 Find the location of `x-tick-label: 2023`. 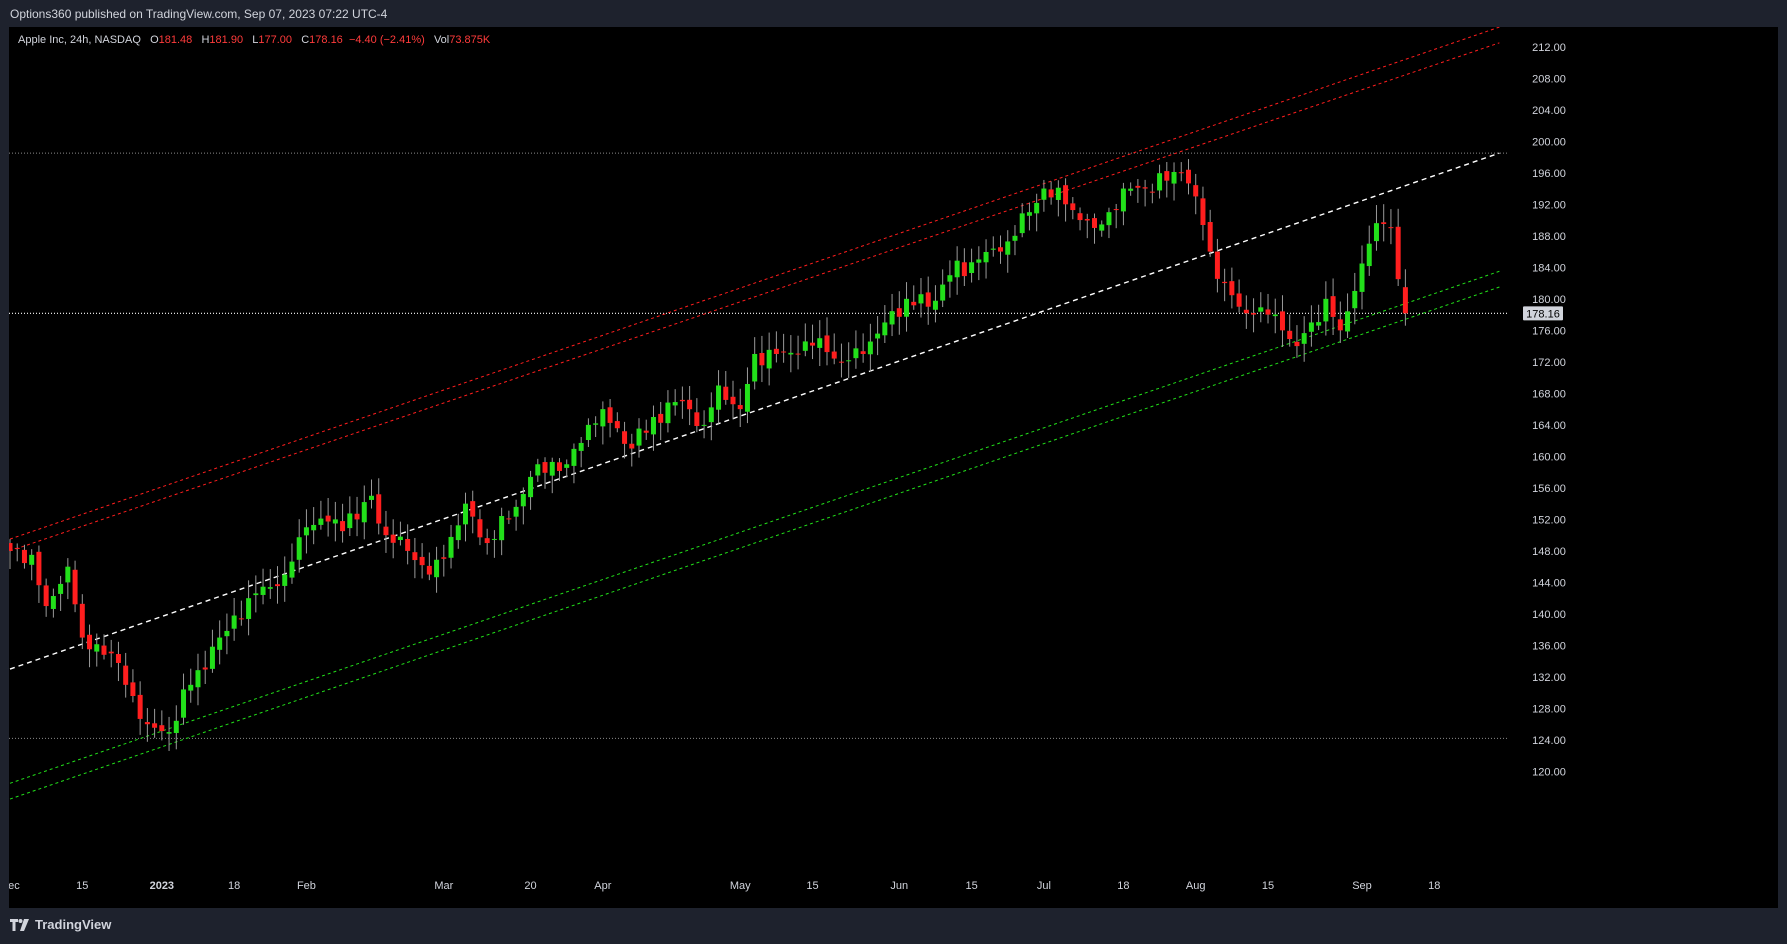

x-tick-label: 2023 is located at coordinates (162, 886).